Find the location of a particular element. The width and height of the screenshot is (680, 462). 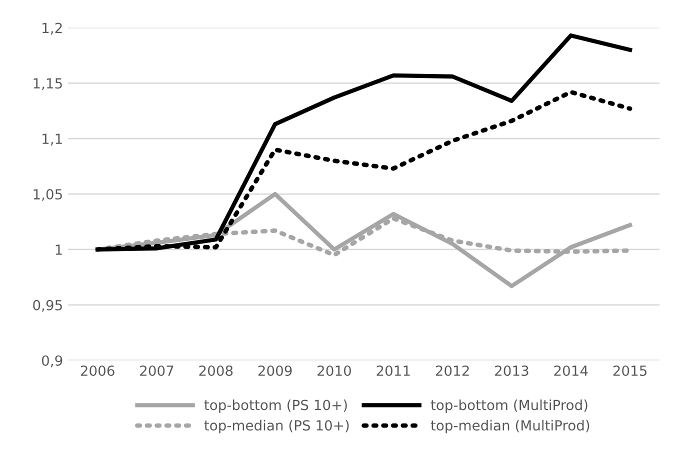

x-tick-label: 2011 is located at coordinates (393, 370).